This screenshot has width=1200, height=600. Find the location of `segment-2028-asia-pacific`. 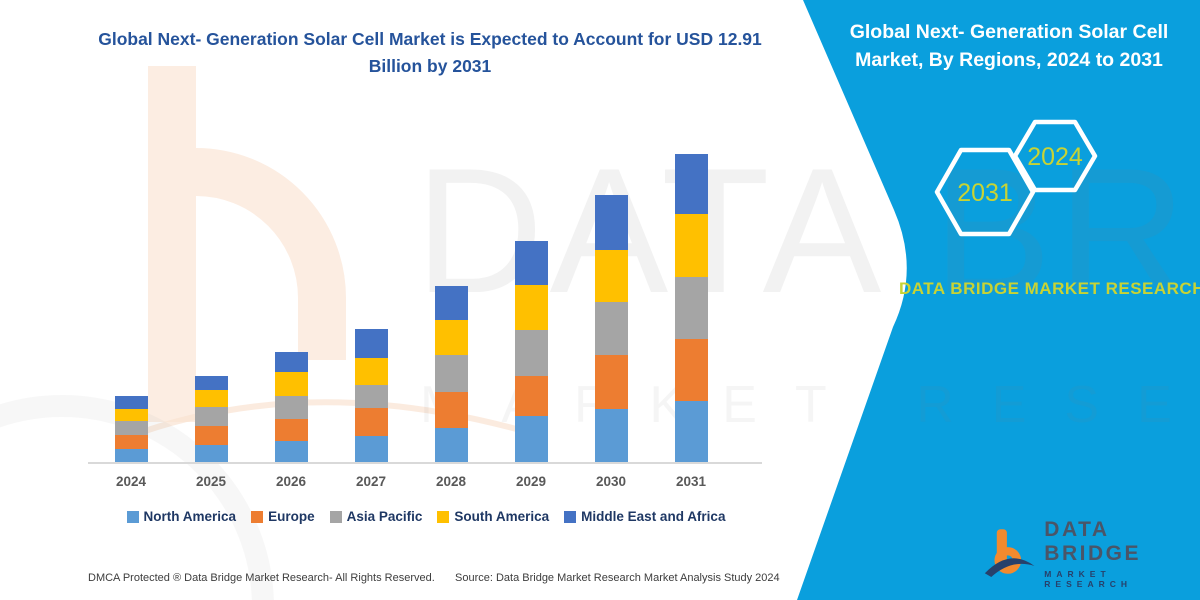

segment-2028-asia-pacific is located at coordinates (451, 373).